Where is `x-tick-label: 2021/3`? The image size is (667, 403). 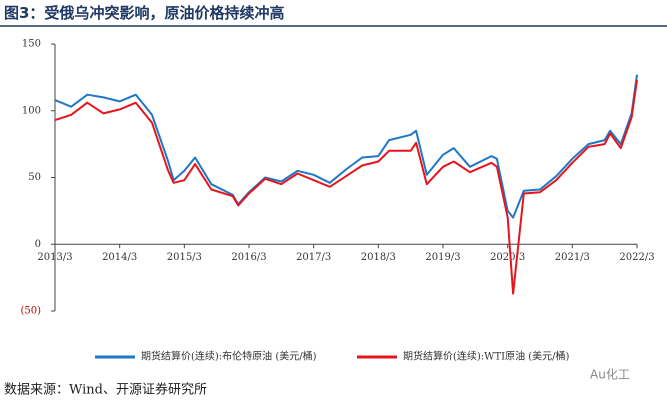 x-tick-label: 2021/3 is located at coordinates (572, 257).